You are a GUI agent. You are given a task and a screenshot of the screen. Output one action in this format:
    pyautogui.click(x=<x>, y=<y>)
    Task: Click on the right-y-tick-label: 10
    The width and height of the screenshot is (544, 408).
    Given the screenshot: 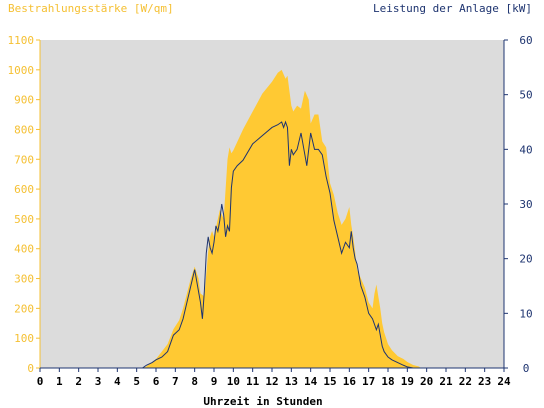 What is the action you would take?
    pyautogui.click(x=525, y=313)
    